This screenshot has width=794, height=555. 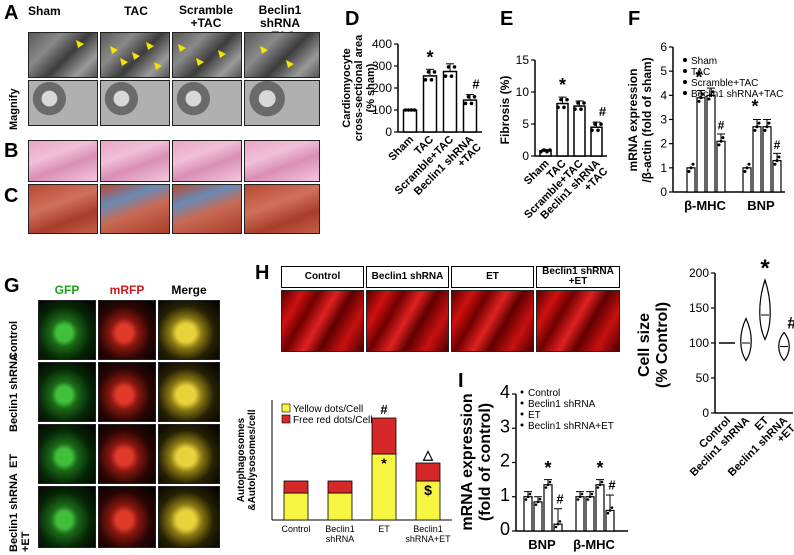 What do you see at coordinates (407, 321) in the screenshot?
I see `cell-image-beclin1` at bounding box center [407, 321].